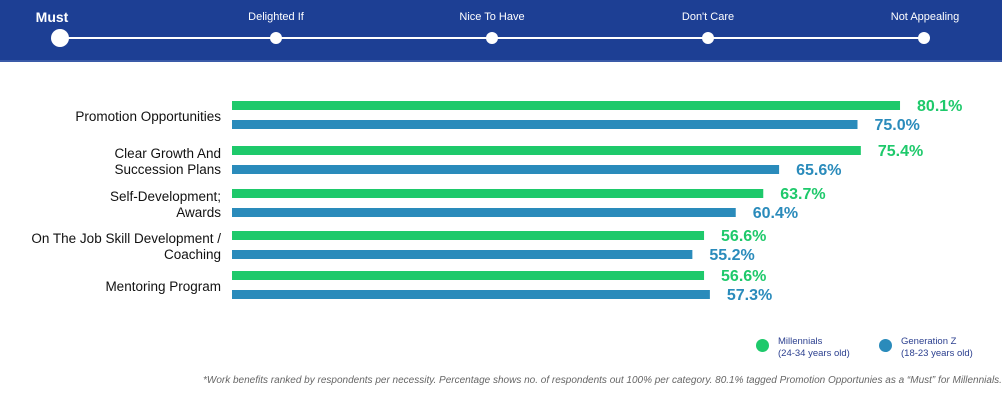 This screenshot has height=401, width=1002. Describe the element at coordinates (52, 17) in the screenshot. I see `scale-step-label: Must` at that location.